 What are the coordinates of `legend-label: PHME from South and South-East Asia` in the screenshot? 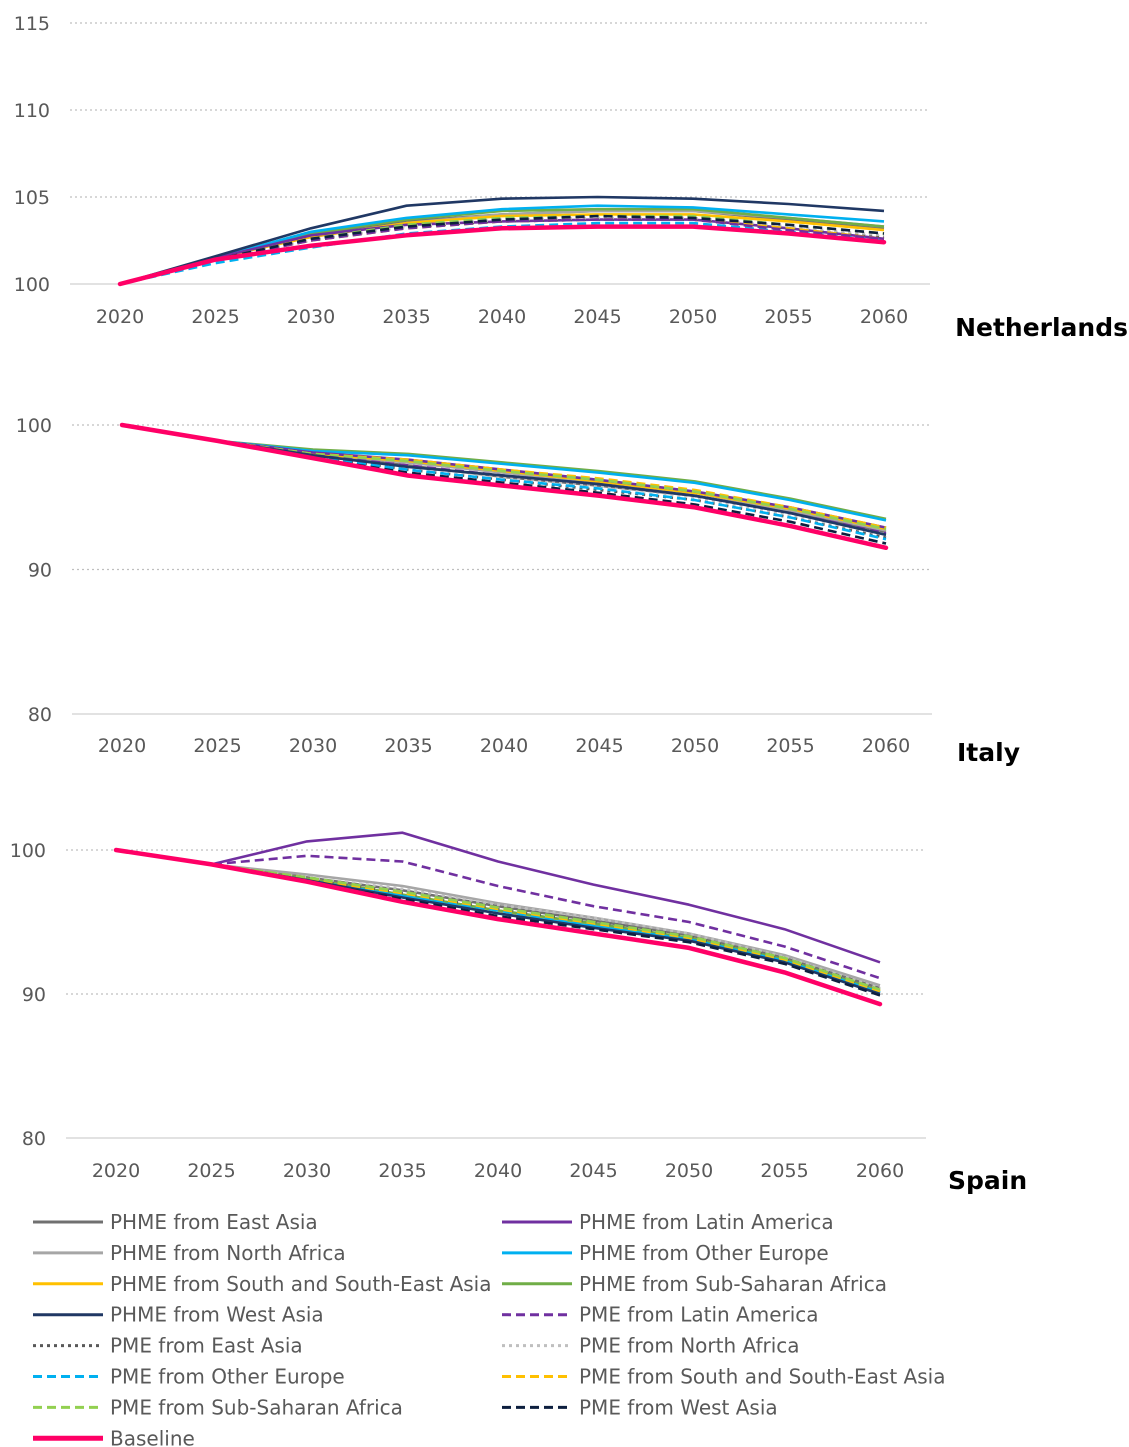 It's located at (300, 1284).